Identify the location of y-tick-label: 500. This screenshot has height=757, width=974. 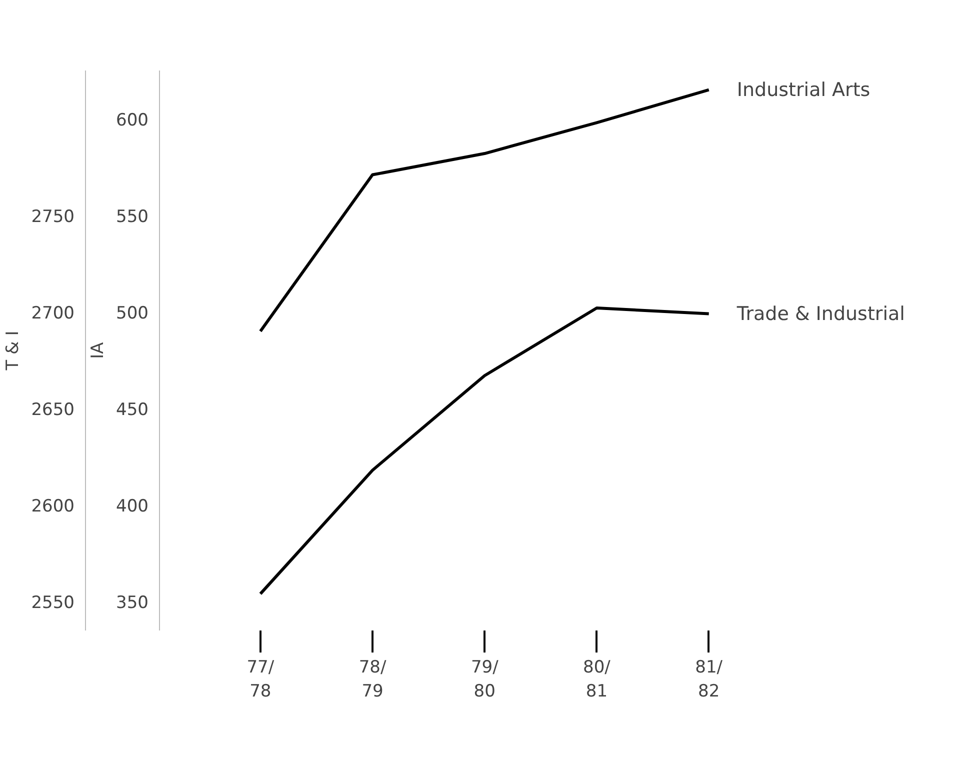
(132, 313).